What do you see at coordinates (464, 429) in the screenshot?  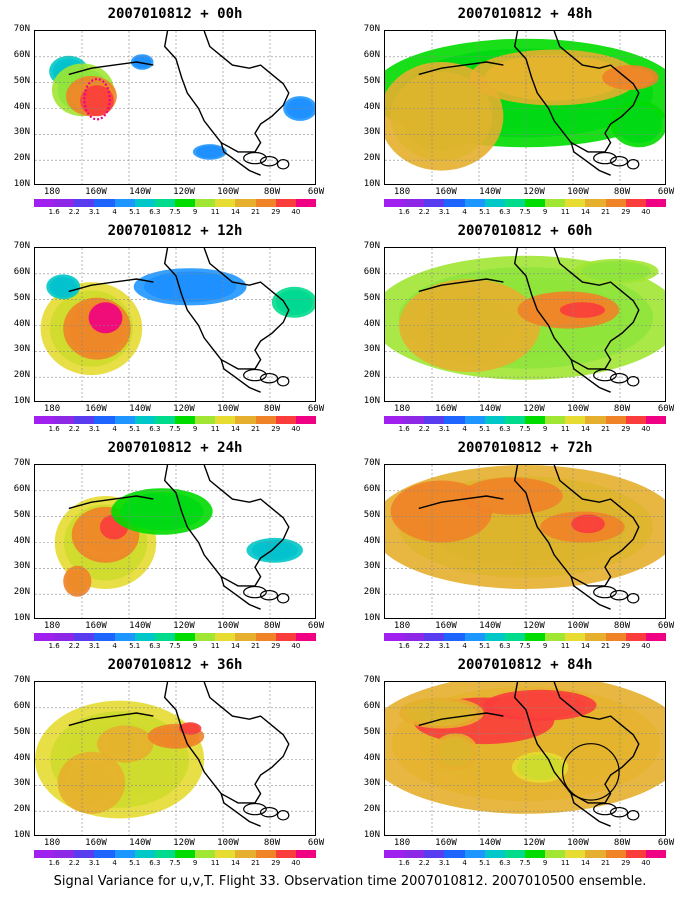 I see `colorbar-label: 4` at bounding box center [464, 429].